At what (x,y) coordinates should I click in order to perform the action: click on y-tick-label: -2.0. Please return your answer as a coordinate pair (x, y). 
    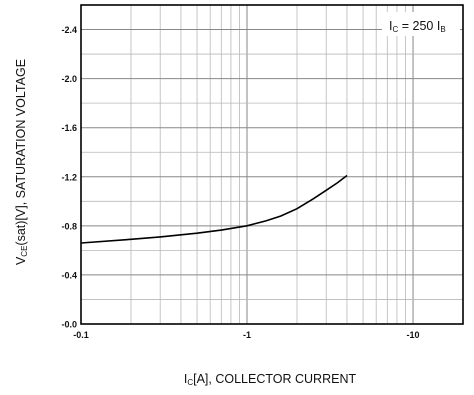
    Looking at the image, I should click on (69, 79).